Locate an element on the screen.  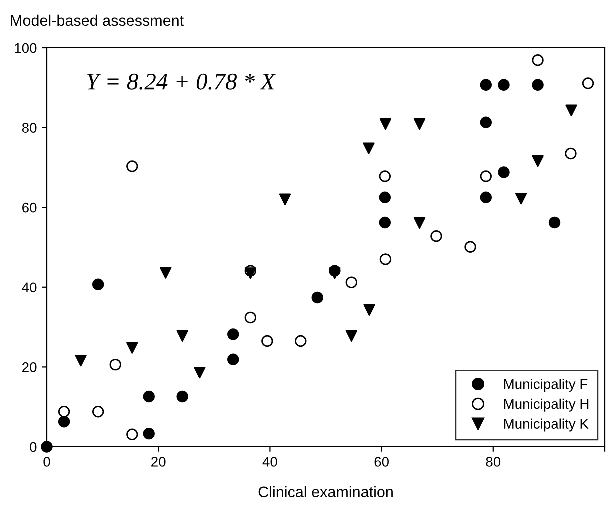
y-axis-title: Model-based assessment is located at coordinates (97, 20).